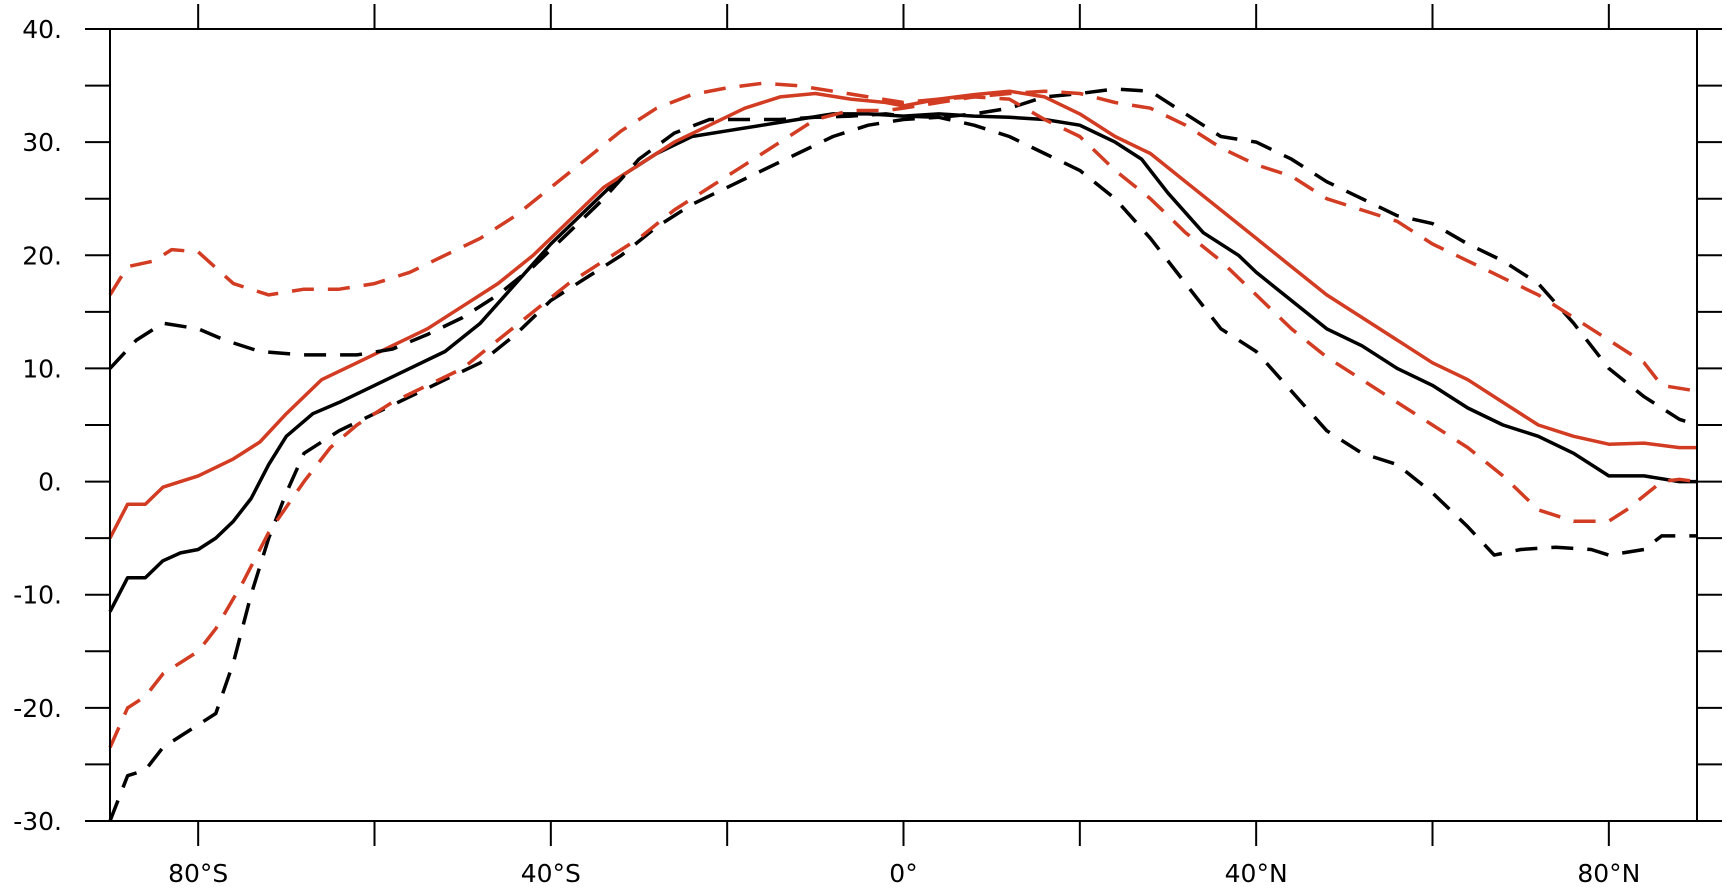 The height and width of the screenshot is (888, 1726). I want to click on x-tick-label: 80°S, so click(198, 873).